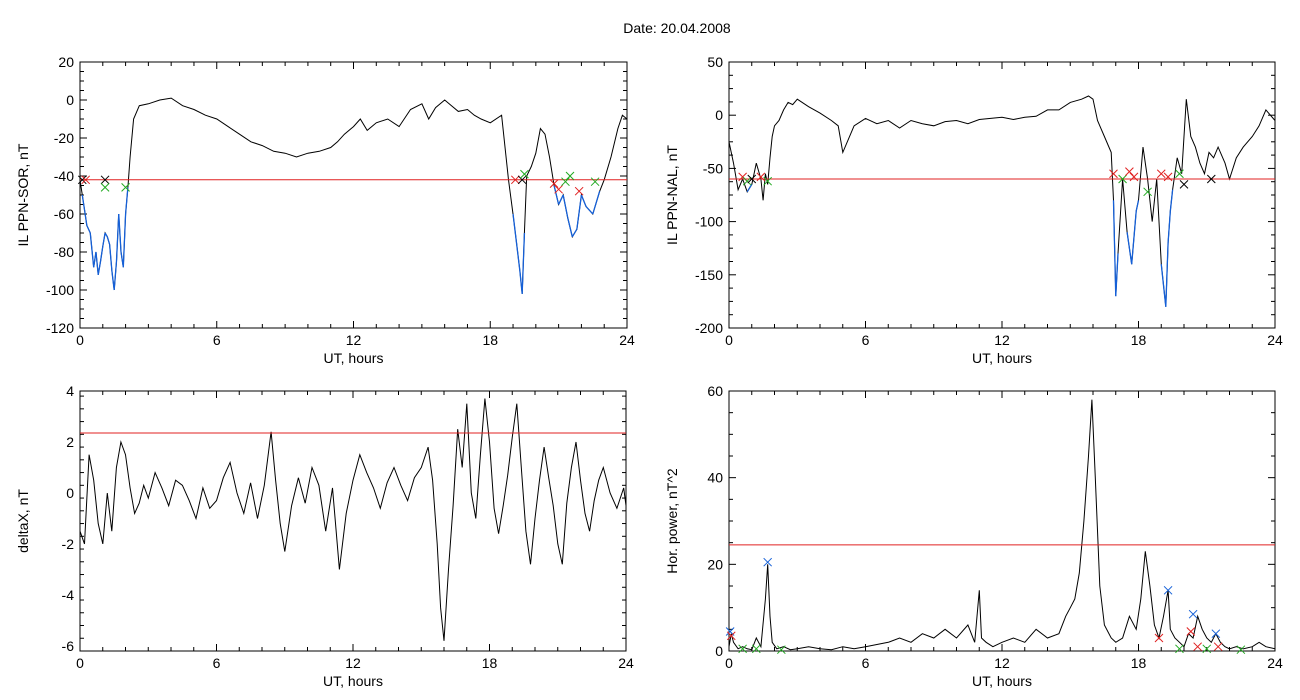 Image resolution: width=1300 pixels, height=700 pixels. Describe the element at coordinates (23, 521) in the screenshot. I see `y-axis-label: deltaX, nT` at that location.